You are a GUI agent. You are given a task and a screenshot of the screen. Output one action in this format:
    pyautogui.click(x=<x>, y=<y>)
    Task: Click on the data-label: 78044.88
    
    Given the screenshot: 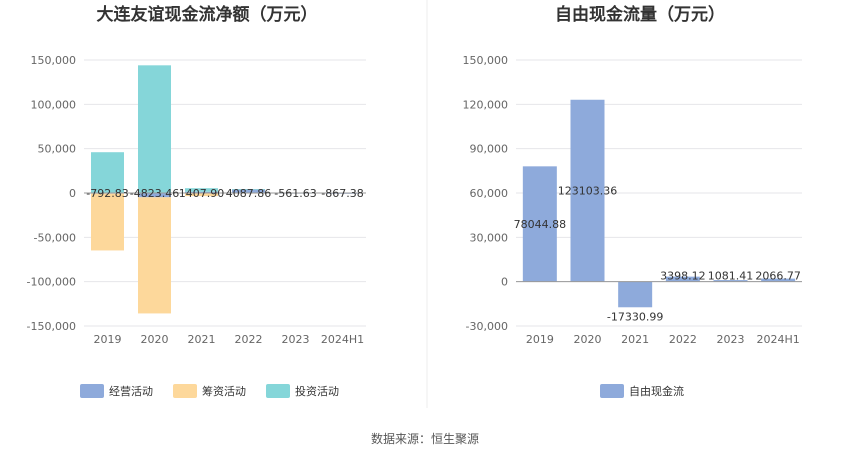 What is the action you would take?
    pyautogui.click(x=540, y=224)
    